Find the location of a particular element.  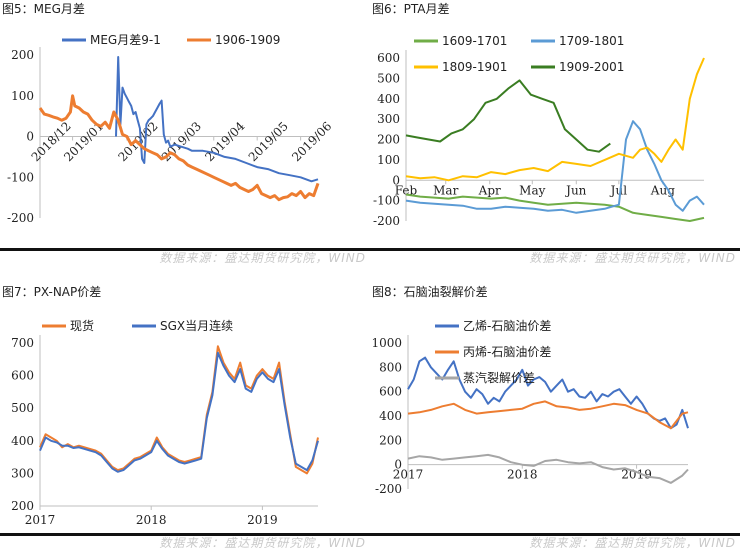

legend-label: 1609-1701 is located at coordinates (474, 41).